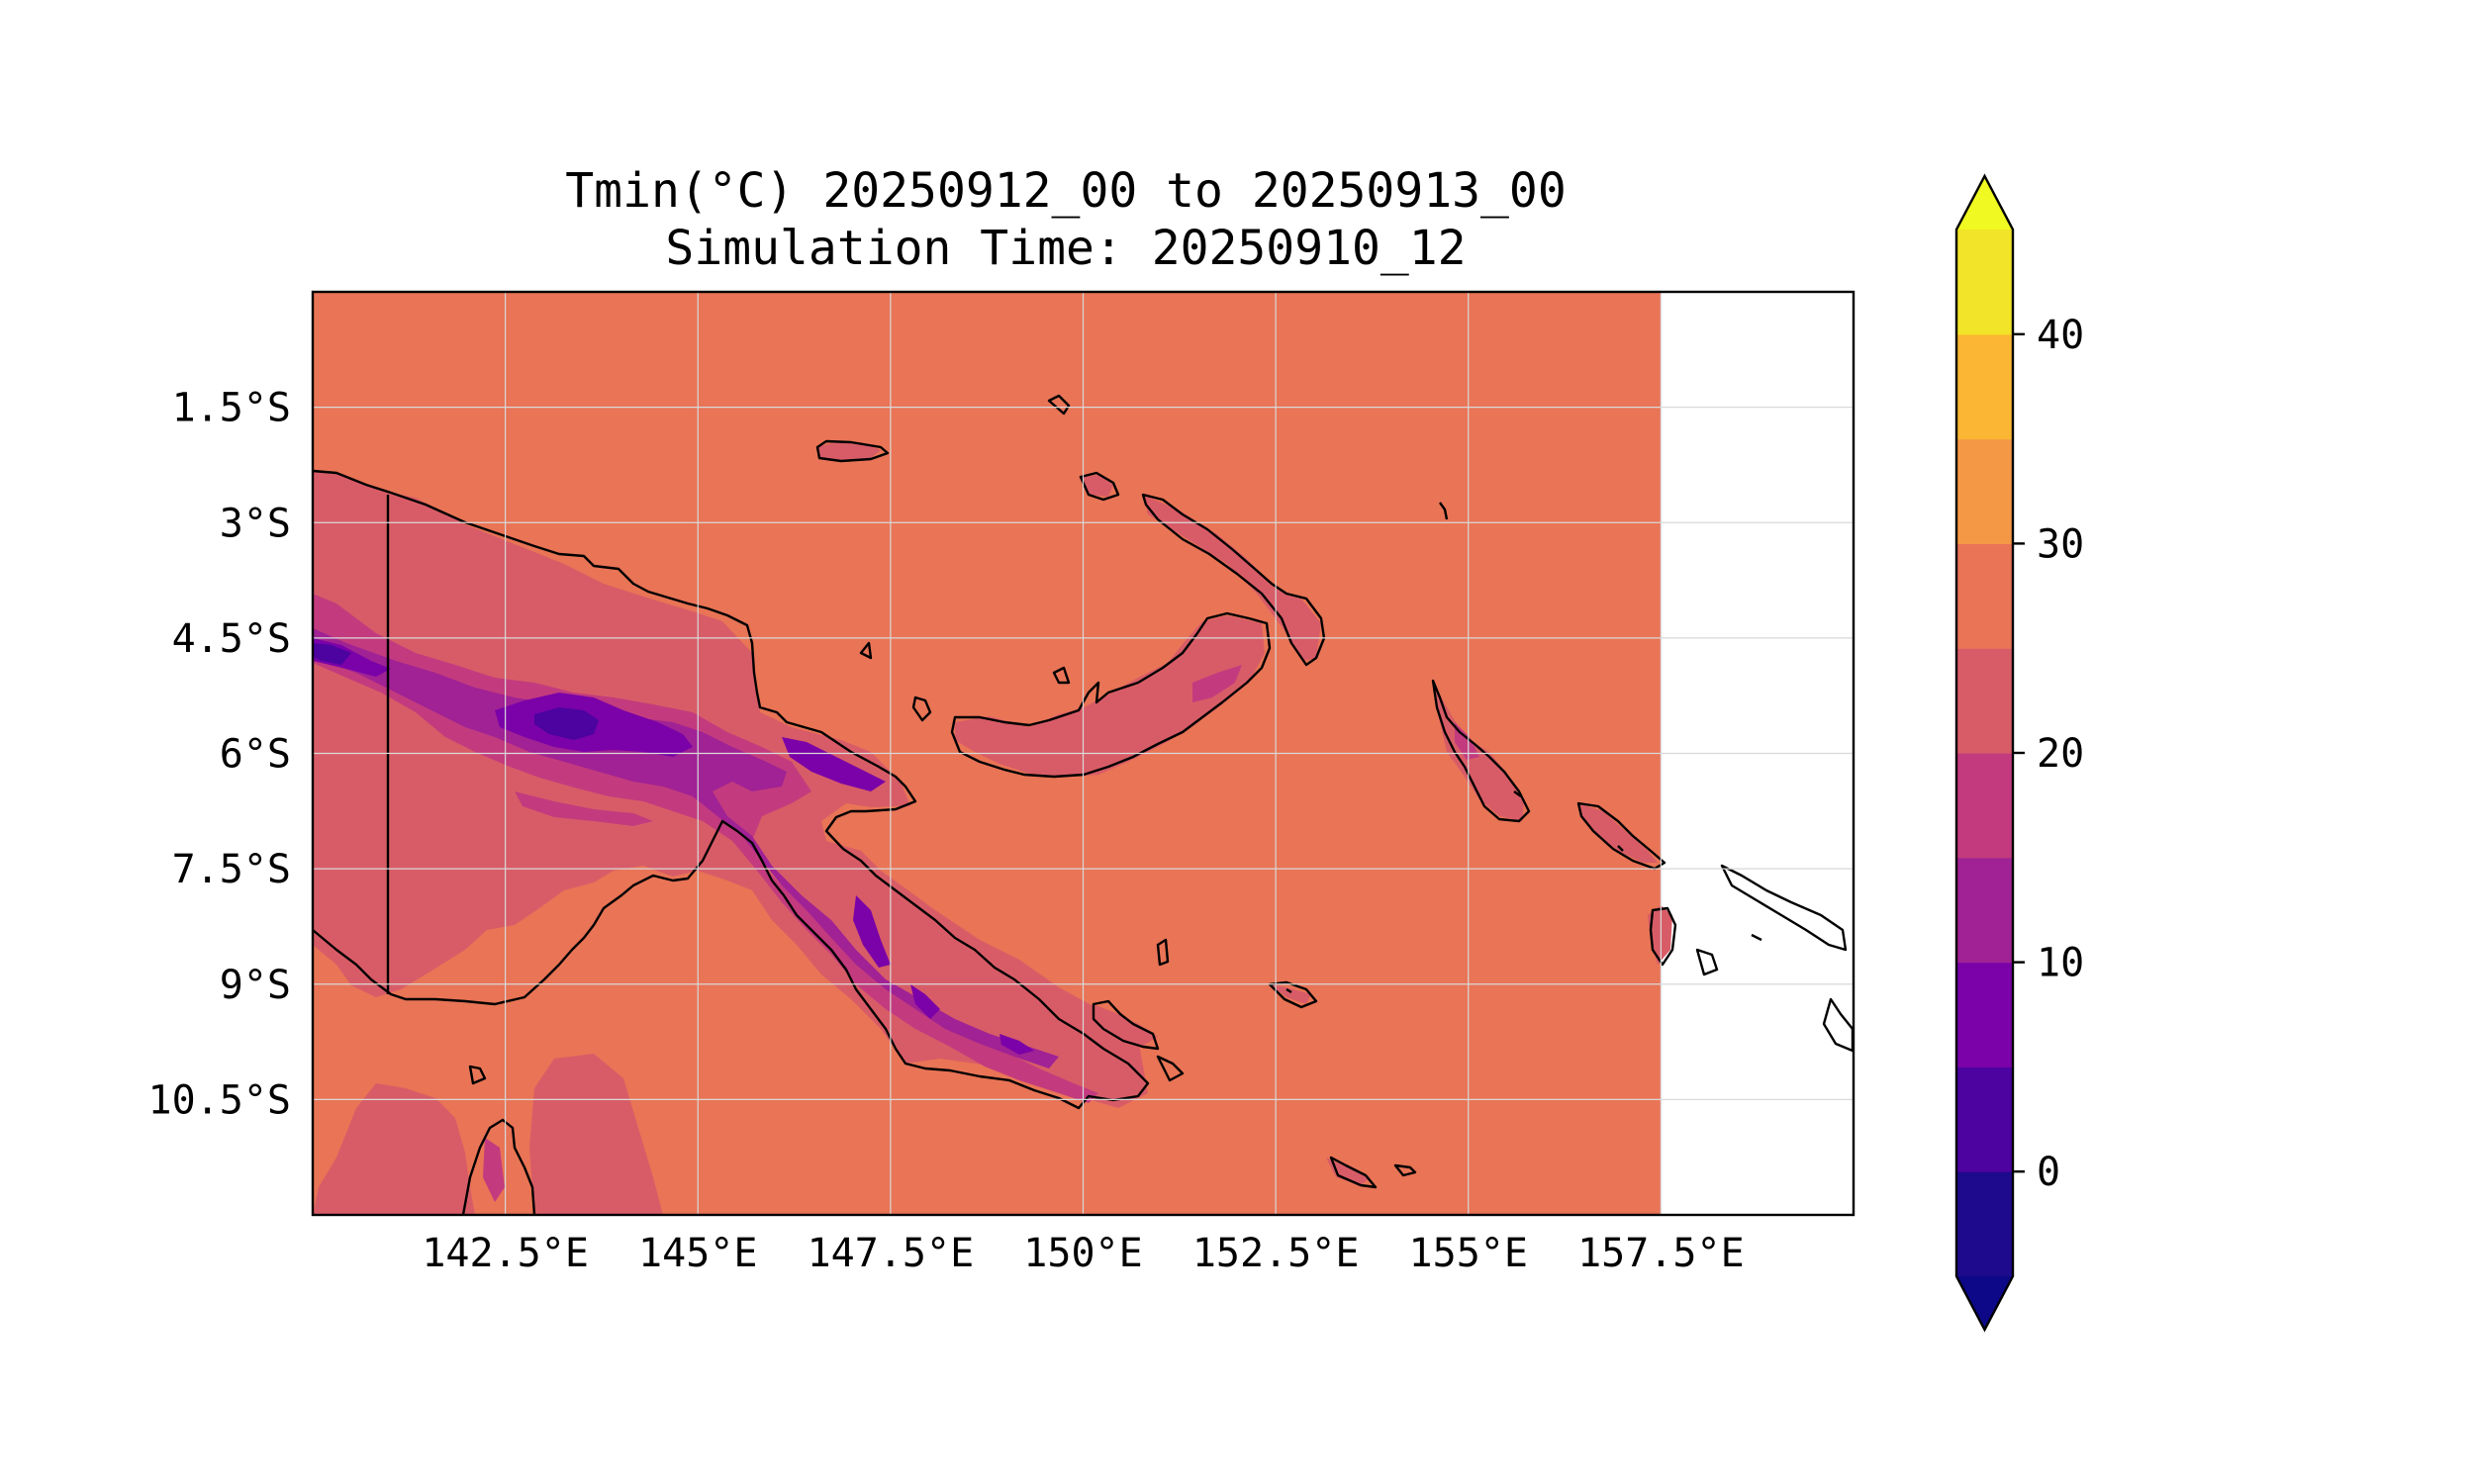  Describe the element at coordinates (596, 1134) in the screenshot. I see `contour-level-20-25-cape-york` at that location.